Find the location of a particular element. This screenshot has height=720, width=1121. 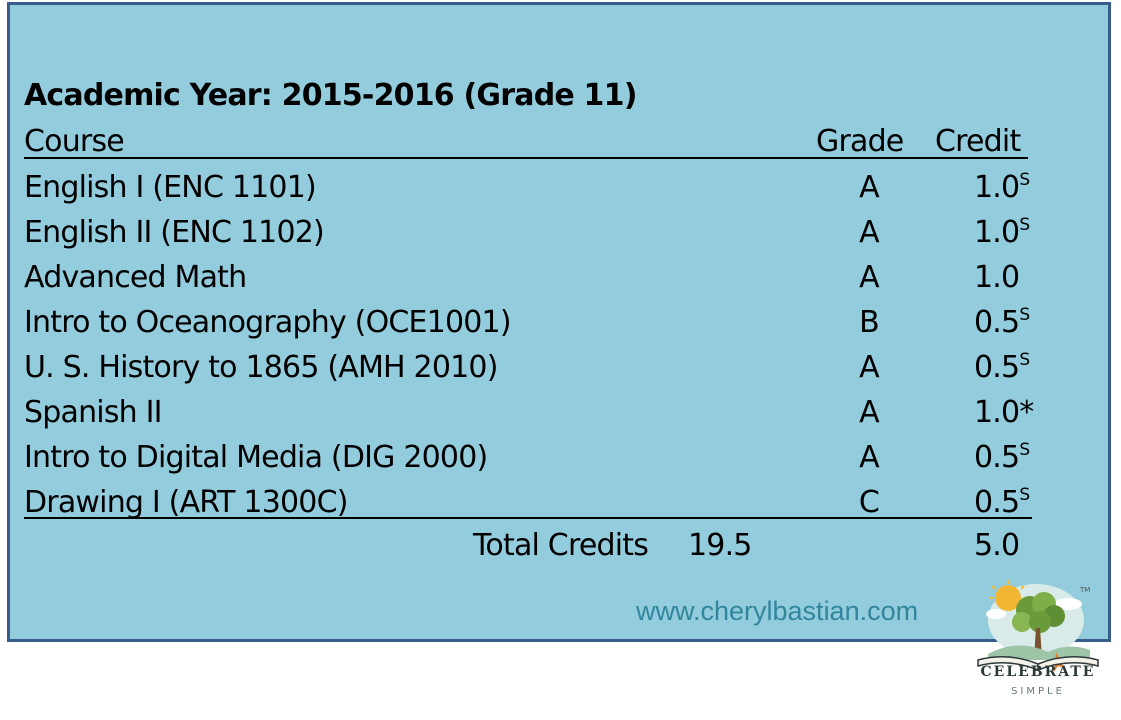

course-name: U. S. History to 1865 (AMH 2010) is located at coordinates (261, 367).